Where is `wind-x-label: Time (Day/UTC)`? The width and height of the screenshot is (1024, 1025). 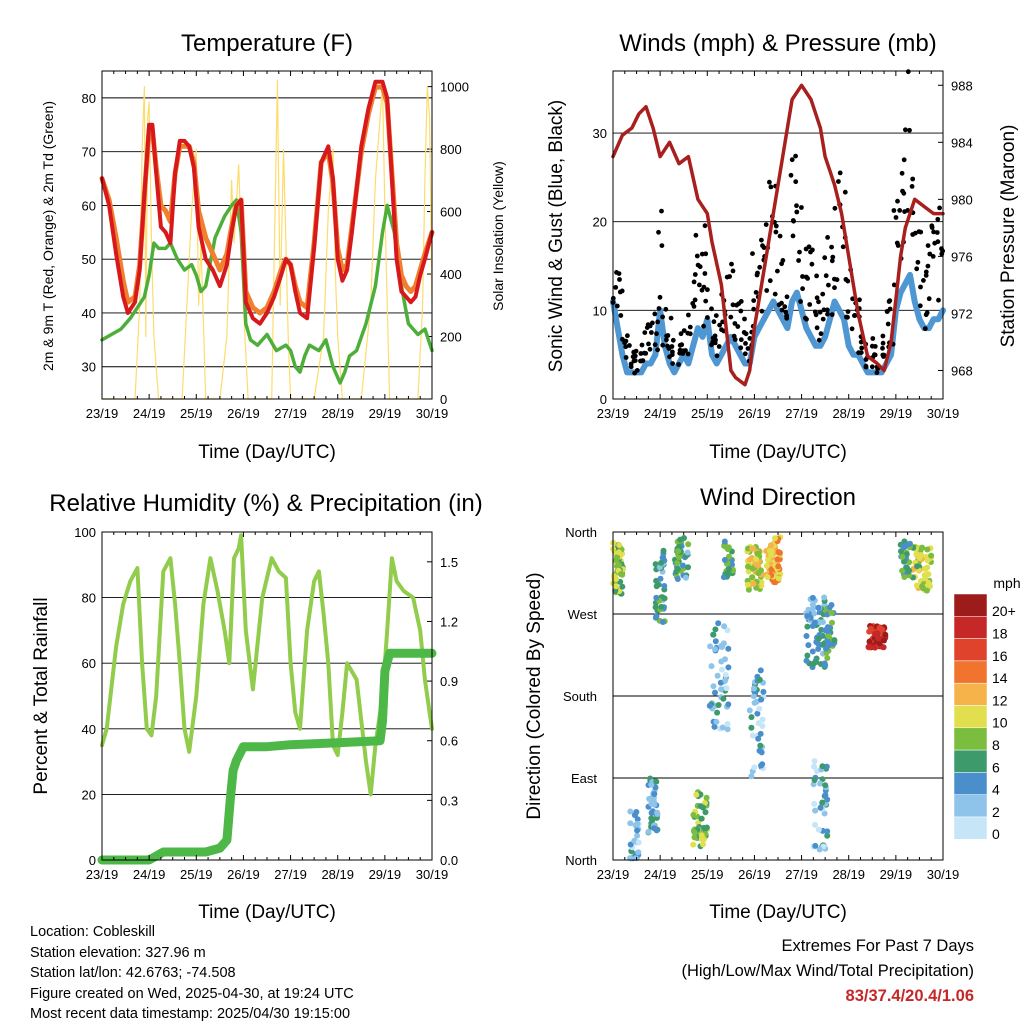
wind-x-label: Time (Day/UTC) is located at coordinates (778, 452).